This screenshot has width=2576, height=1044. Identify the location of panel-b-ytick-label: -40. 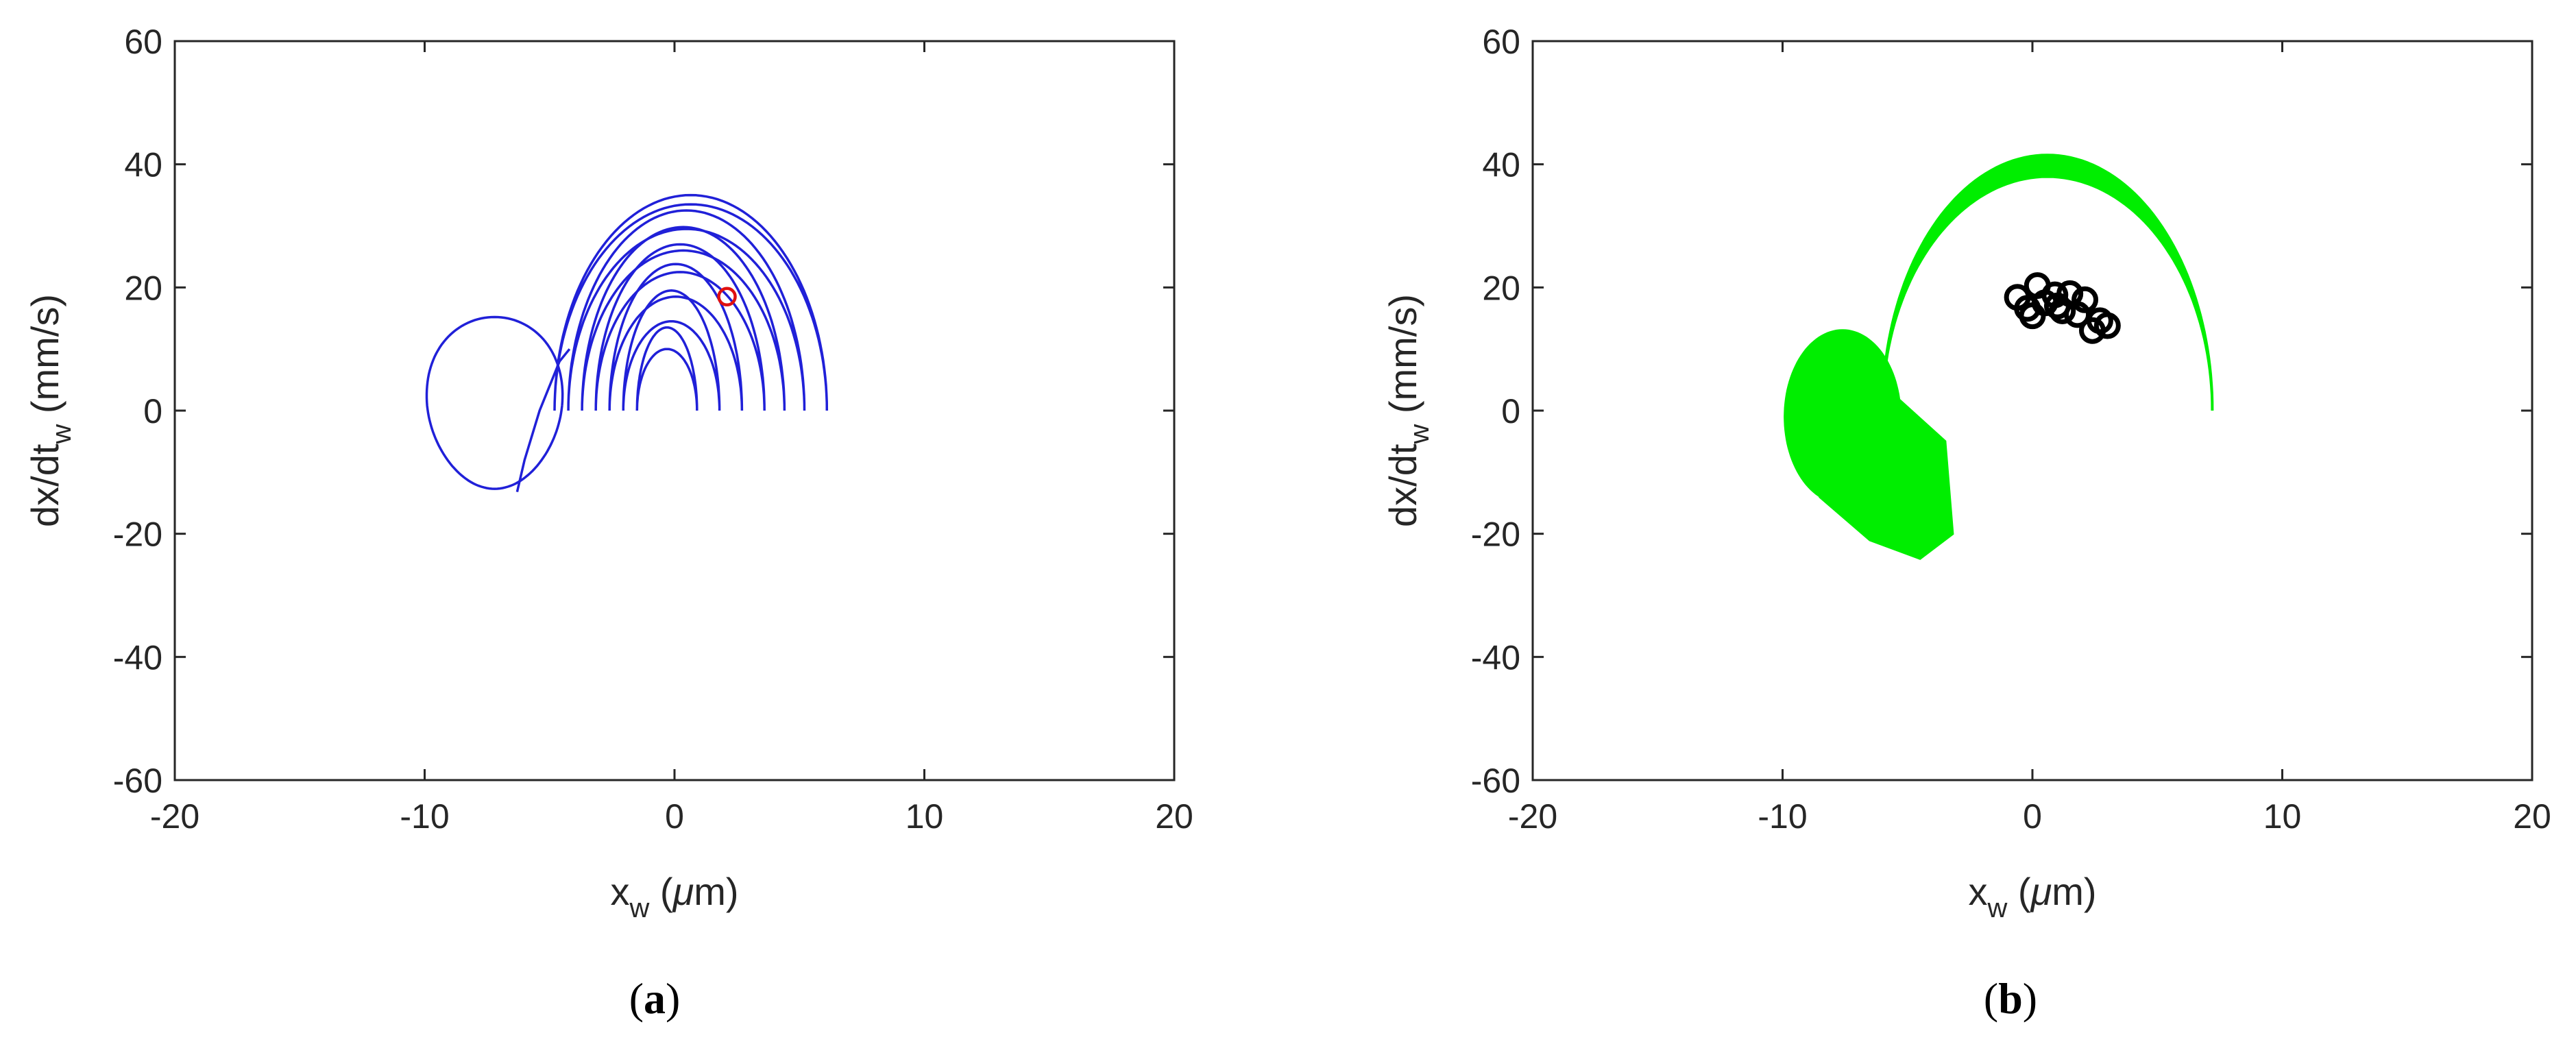
(1495, 657).